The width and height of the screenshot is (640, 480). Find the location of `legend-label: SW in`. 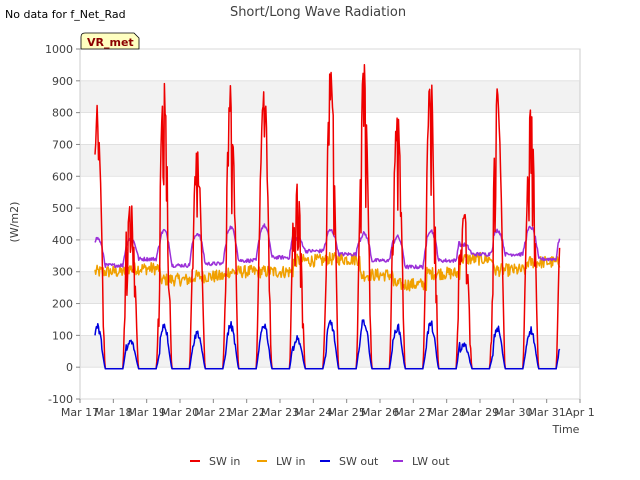

legend-label: SW in is located at coordinates (224, 461).